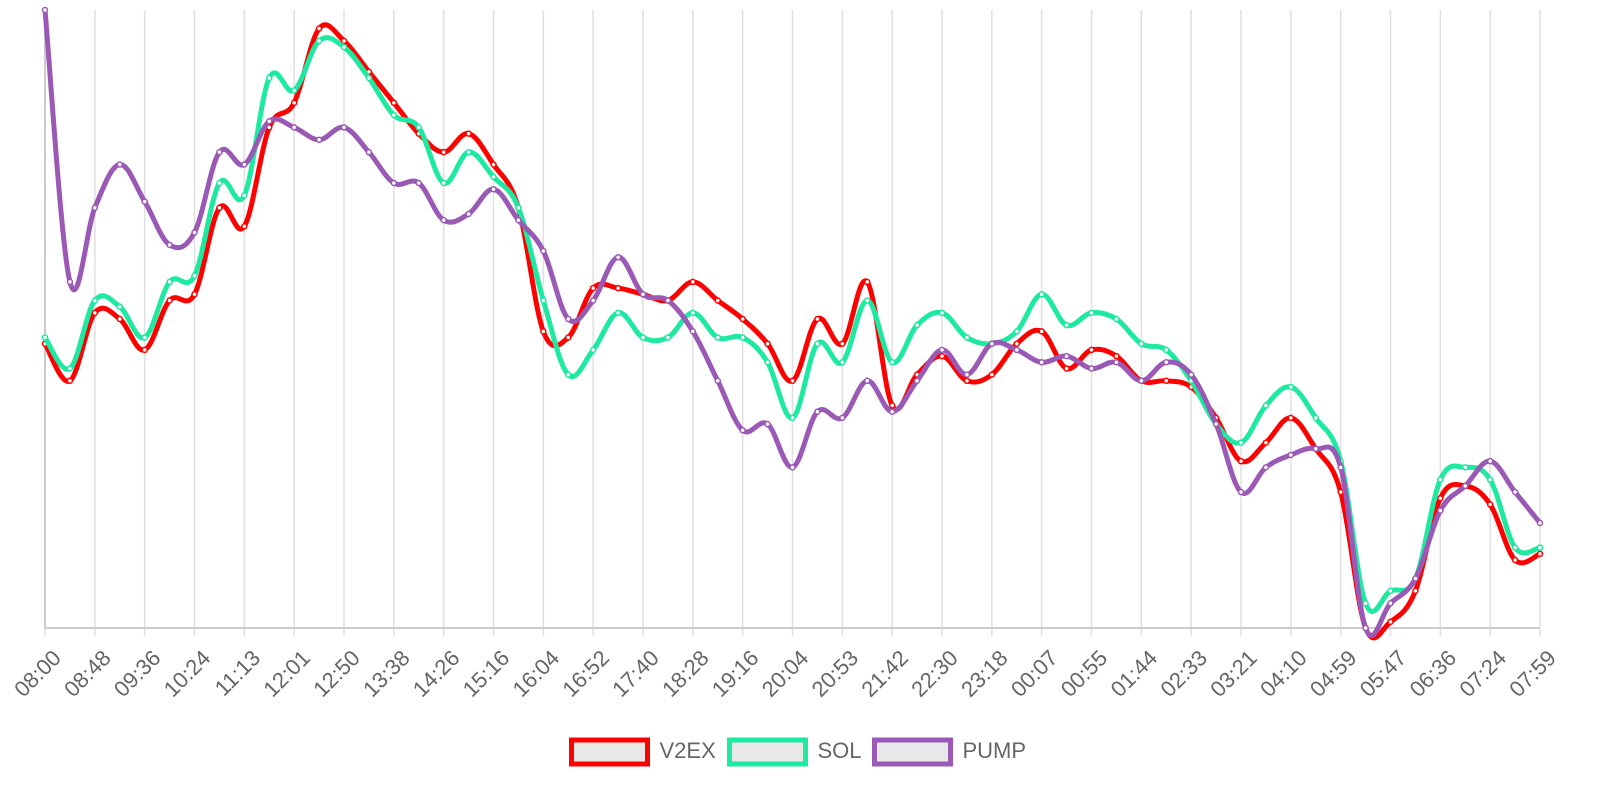 This screenshot has width=1600, height=800. Describe the element at coordinates (1134, 673) in the screenshot. I see `x-tick-label: 01:44` at that location.